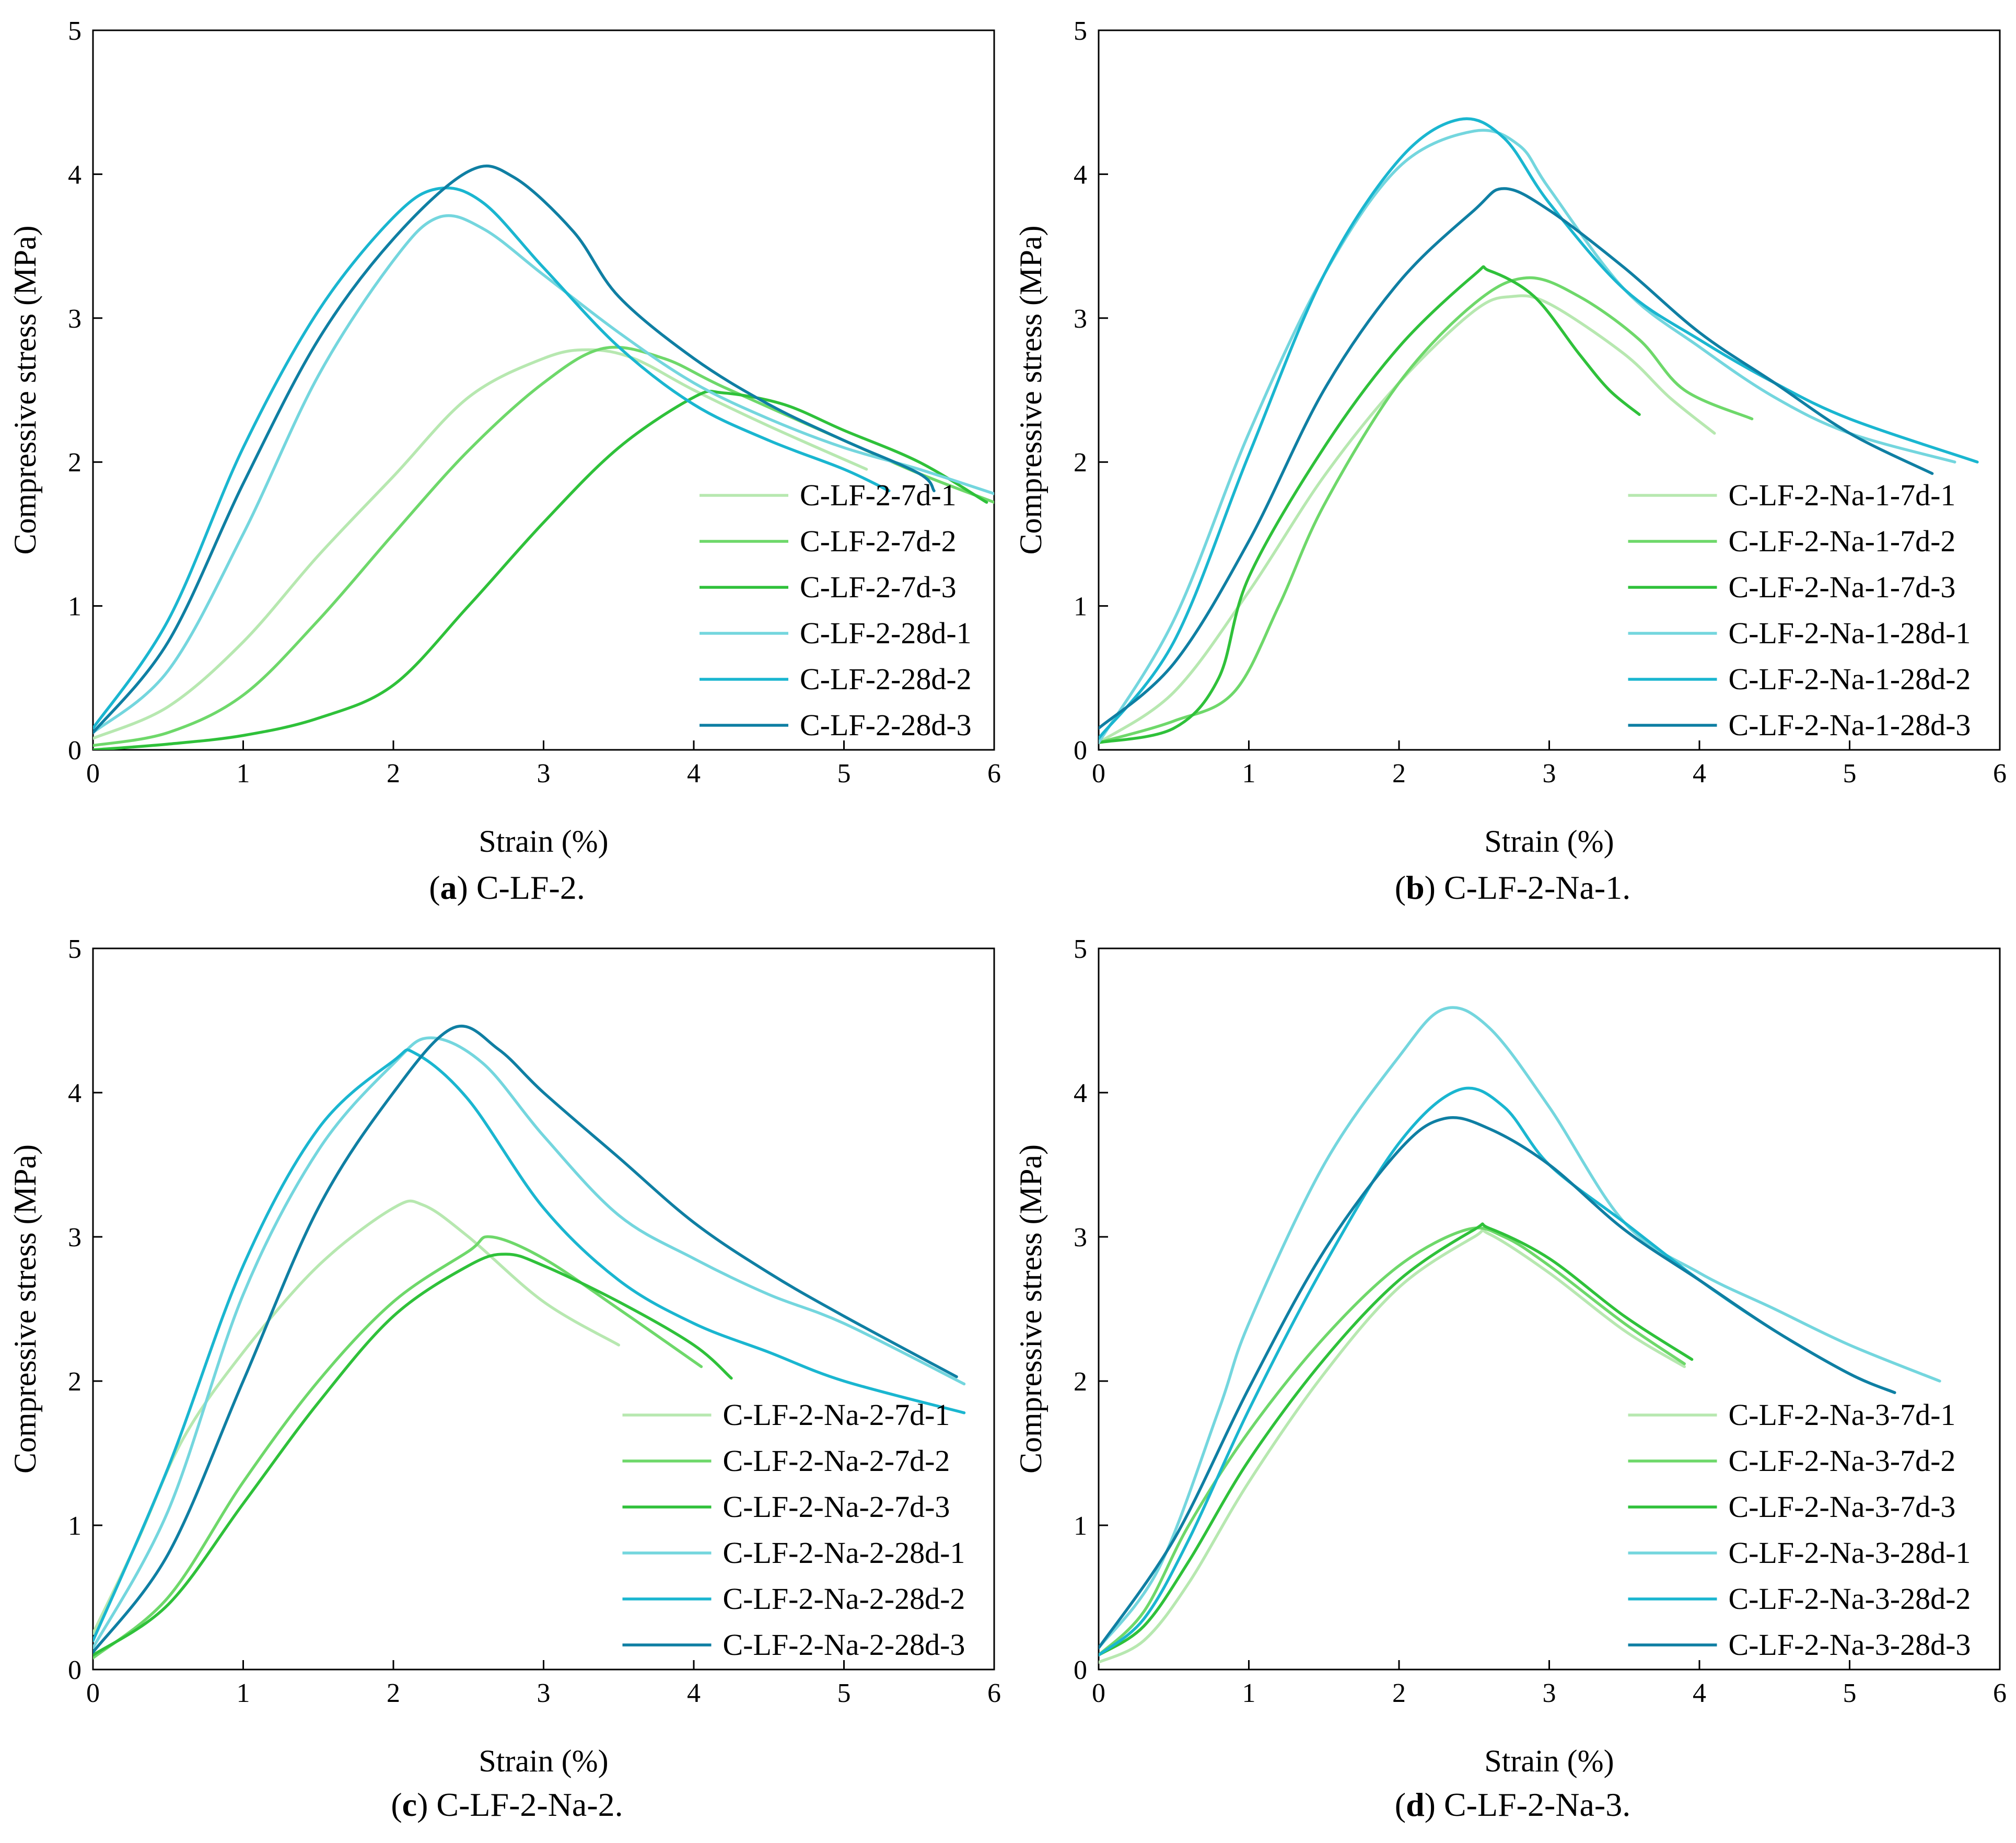 This screenshot has height=1843, width=2016. What do you see at coordinates (530, 887) in the screenshot?
I see `caption-text: C-LF-2.` at bounding box center [530, 887].